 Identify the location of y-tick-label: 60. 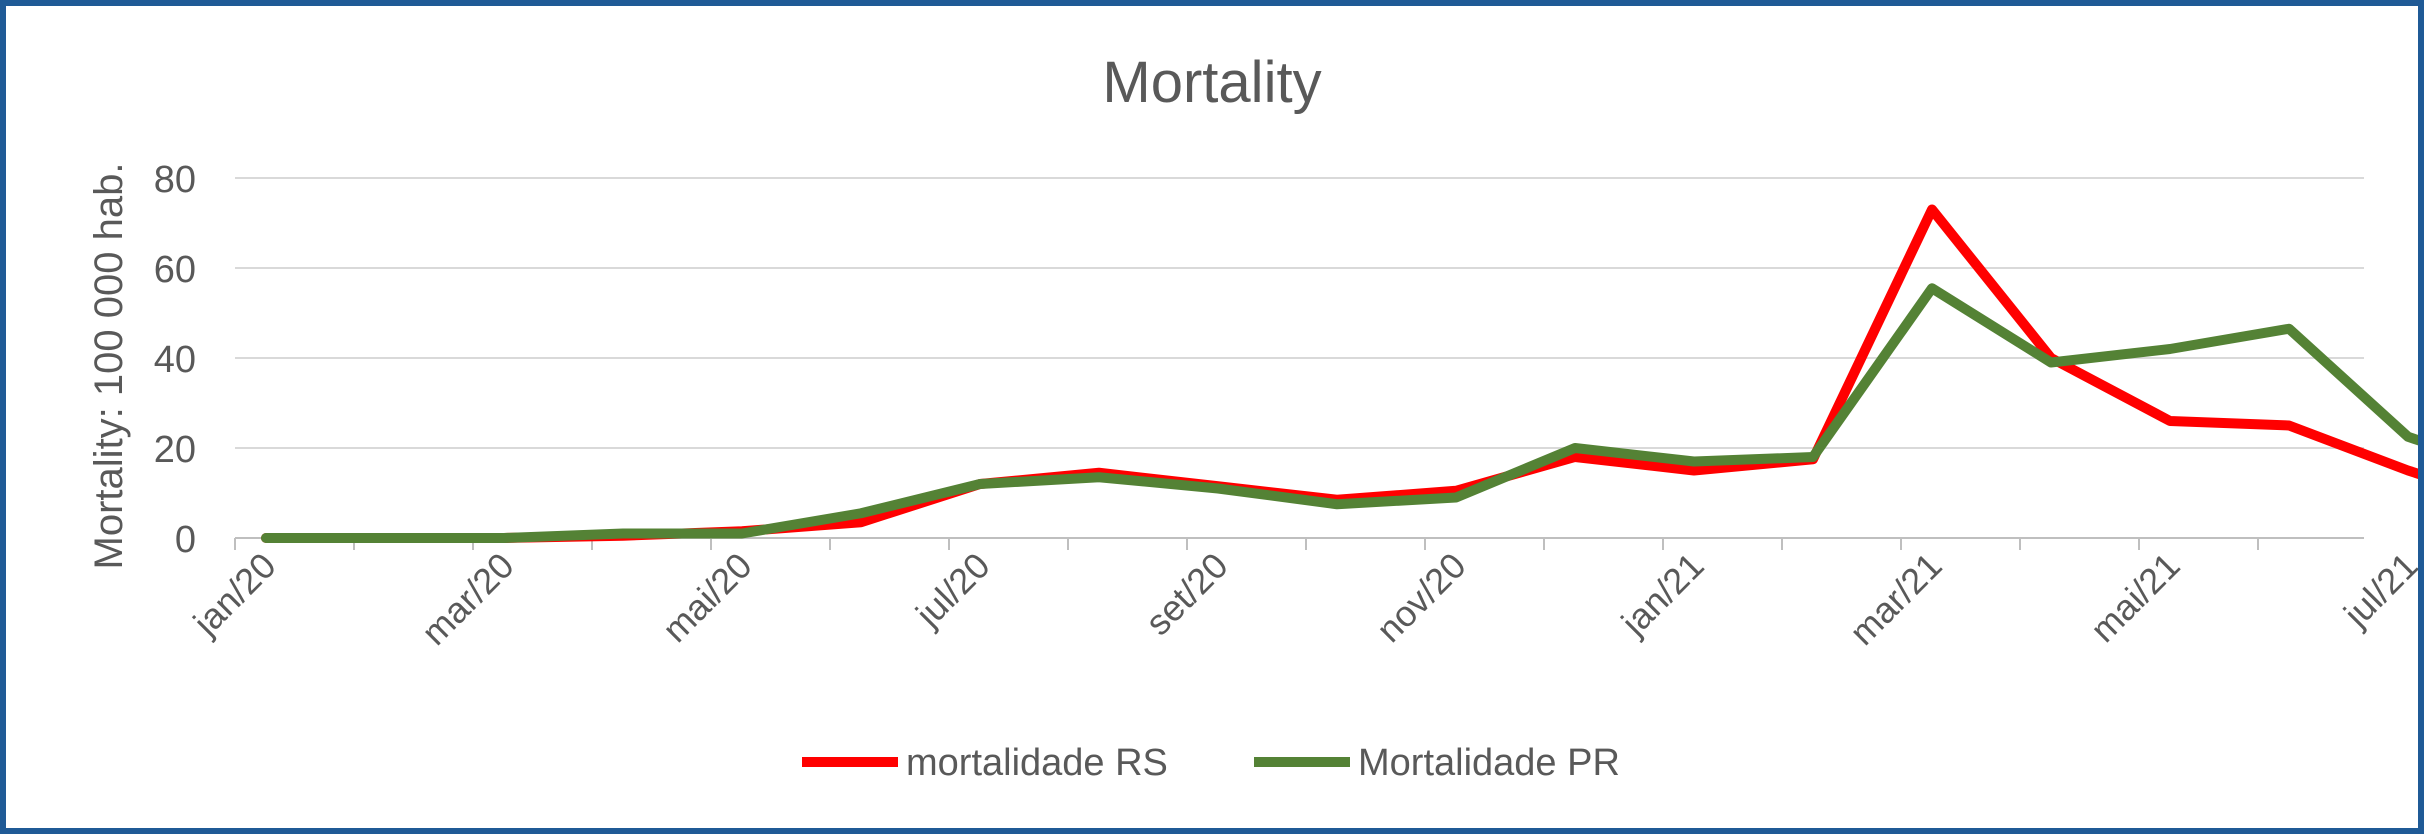
(175, 270).